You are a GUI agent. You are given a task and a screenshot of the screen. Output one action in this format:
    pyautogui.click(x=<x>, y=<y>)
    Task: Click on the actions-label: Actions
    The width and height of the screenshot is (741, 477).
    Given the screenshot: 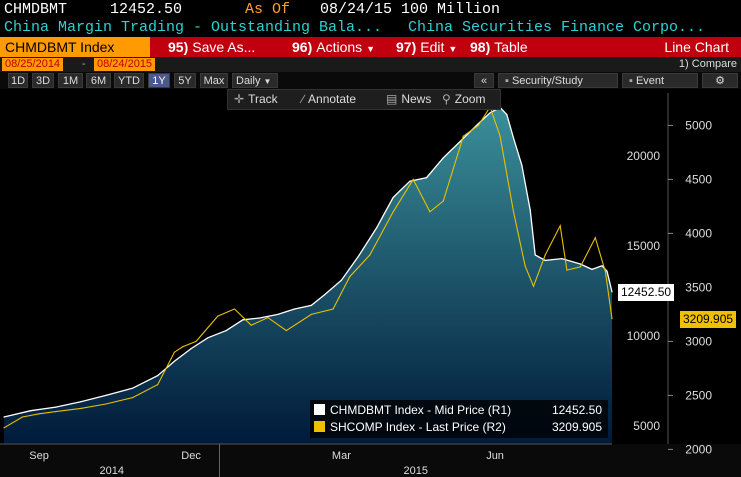 What is the action you would take?
    pyautogui.click(x=339, y=47)
    